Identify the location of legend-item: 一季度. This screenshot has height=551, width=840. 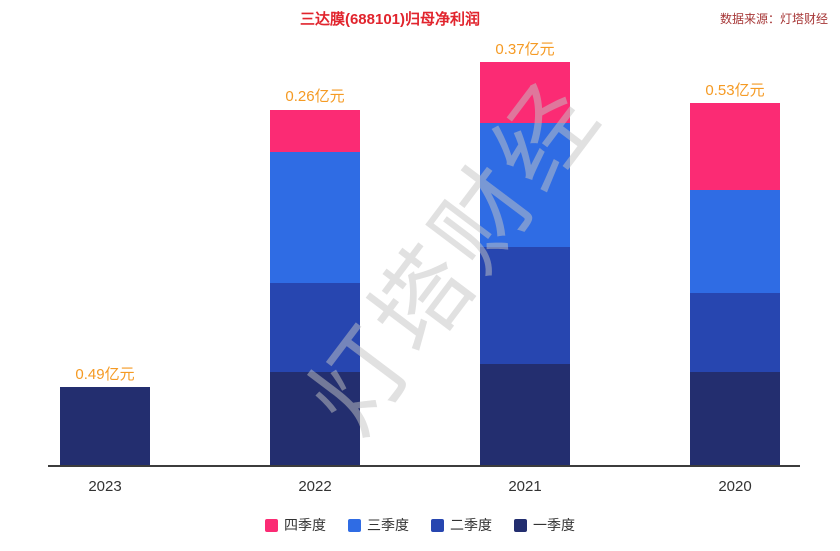
(544, 525).